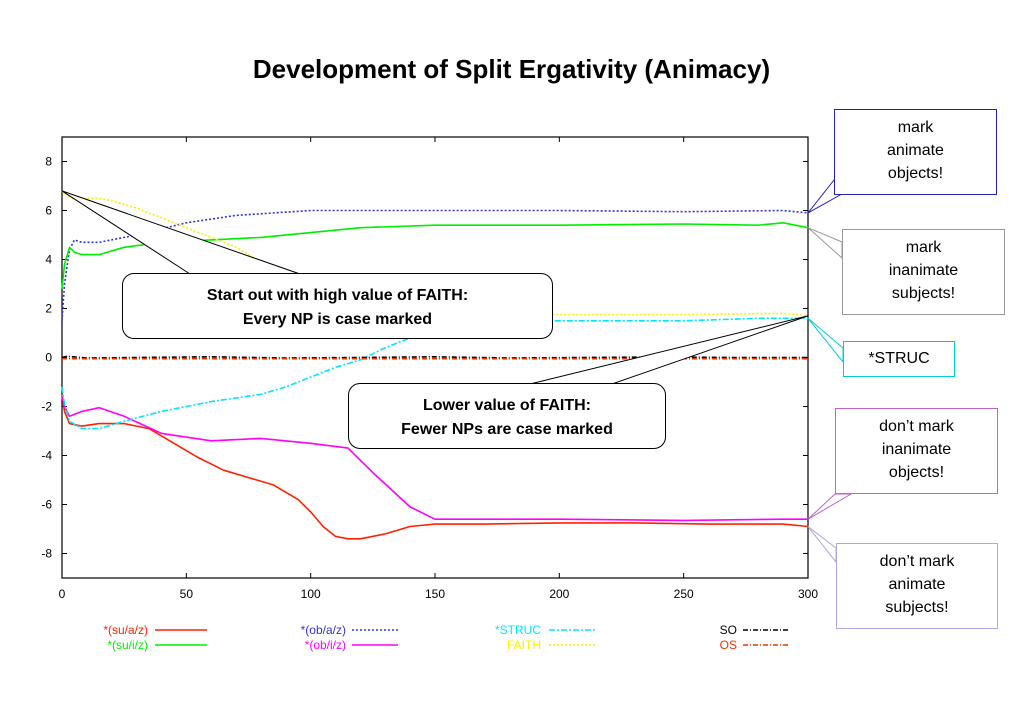 This screenshot has height=708, width=1023. What do you see at coordinates (127, 645) in the screenshot?
I see `legend-label: *(su/i/z)` at bounding box center [127, 645].